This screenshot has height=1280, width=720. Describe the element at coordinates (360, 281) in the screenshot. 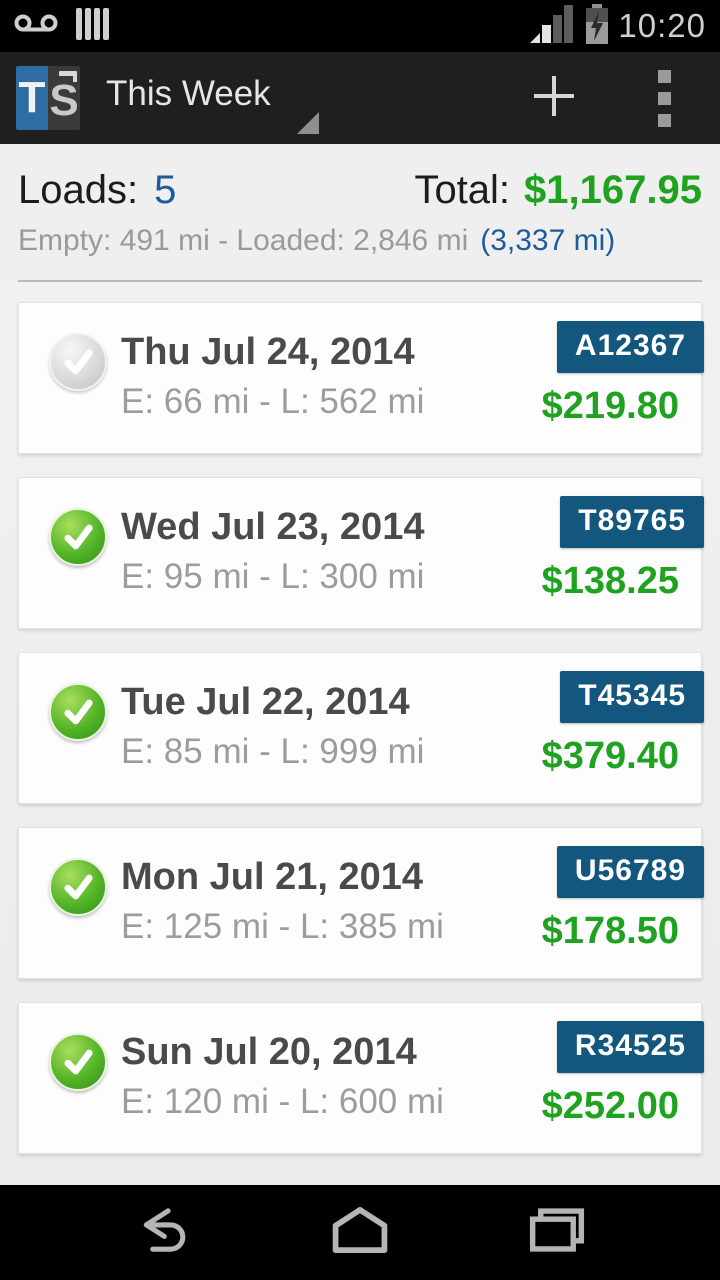

I see `summary-divider` at that location.